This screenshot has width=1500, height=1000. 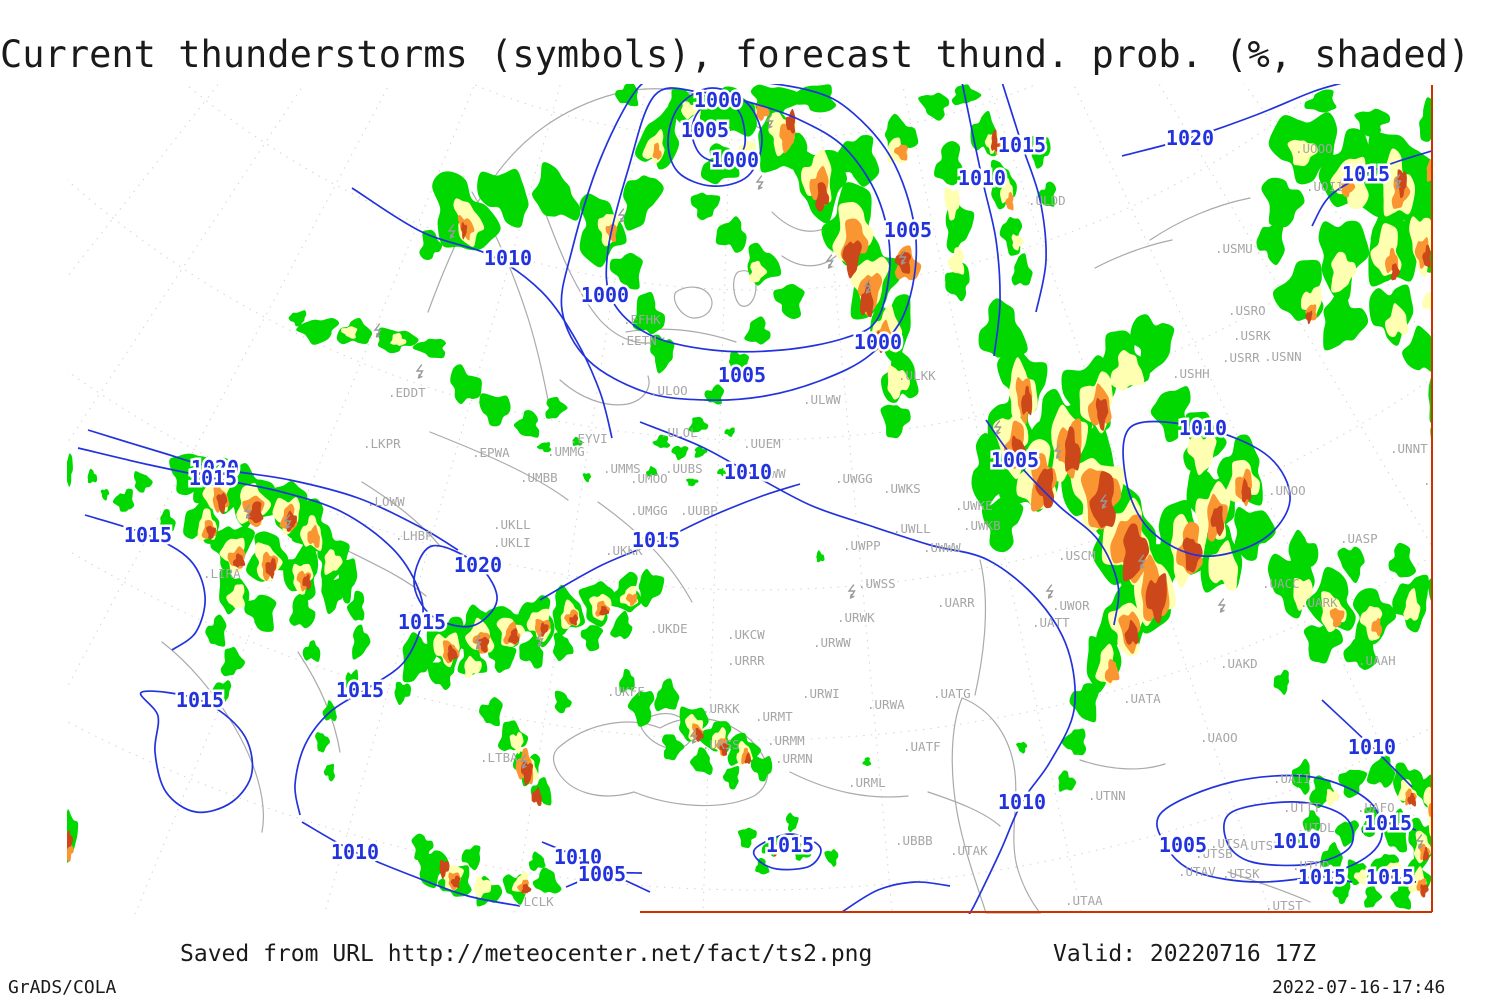 What do you see at coordinates (902, 488) in the screenshot?
I see `station-id: .UWKS` at bounding box center [902, 488].